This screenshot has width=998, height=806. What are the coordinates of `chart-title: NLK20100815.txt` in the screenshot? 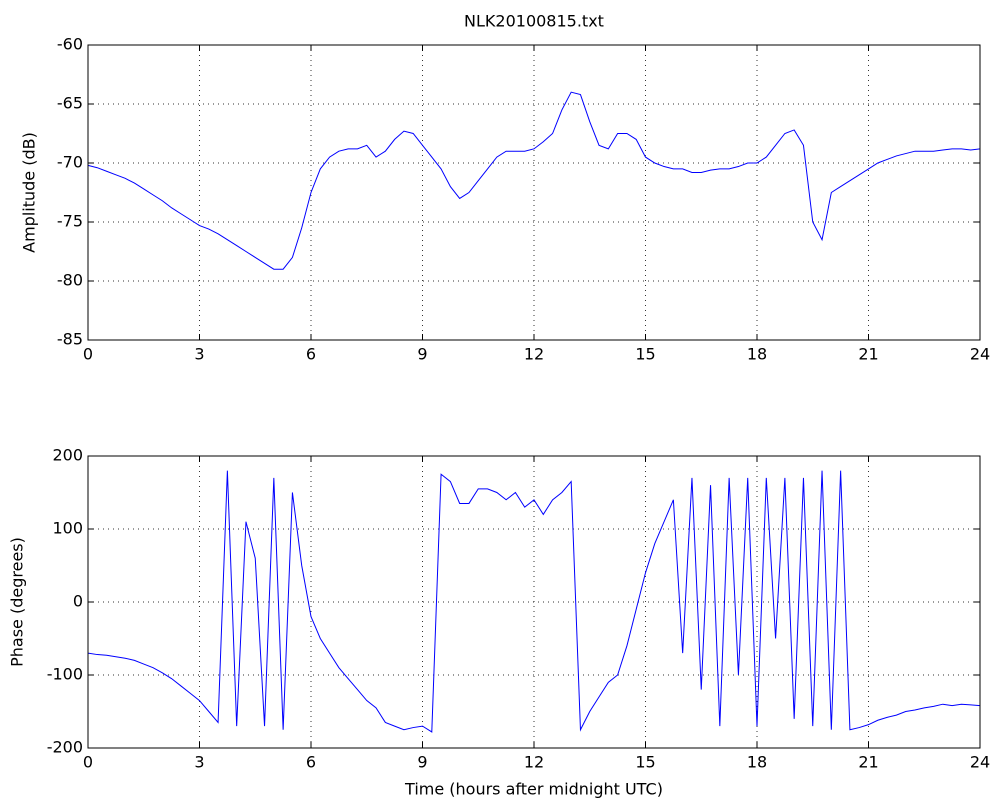 It's located at (534, 21).